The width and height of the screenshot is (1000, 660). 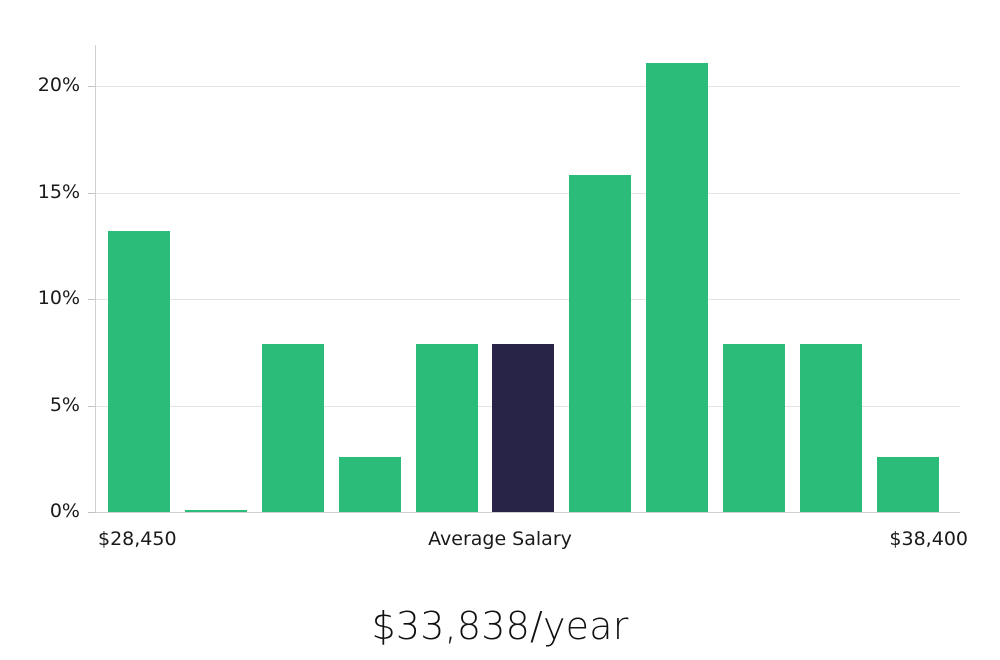 What do you see at coordinates (58, 85) in the screenshot?
I see `y-tick-label: 20%` at bounding box center [58, 85].